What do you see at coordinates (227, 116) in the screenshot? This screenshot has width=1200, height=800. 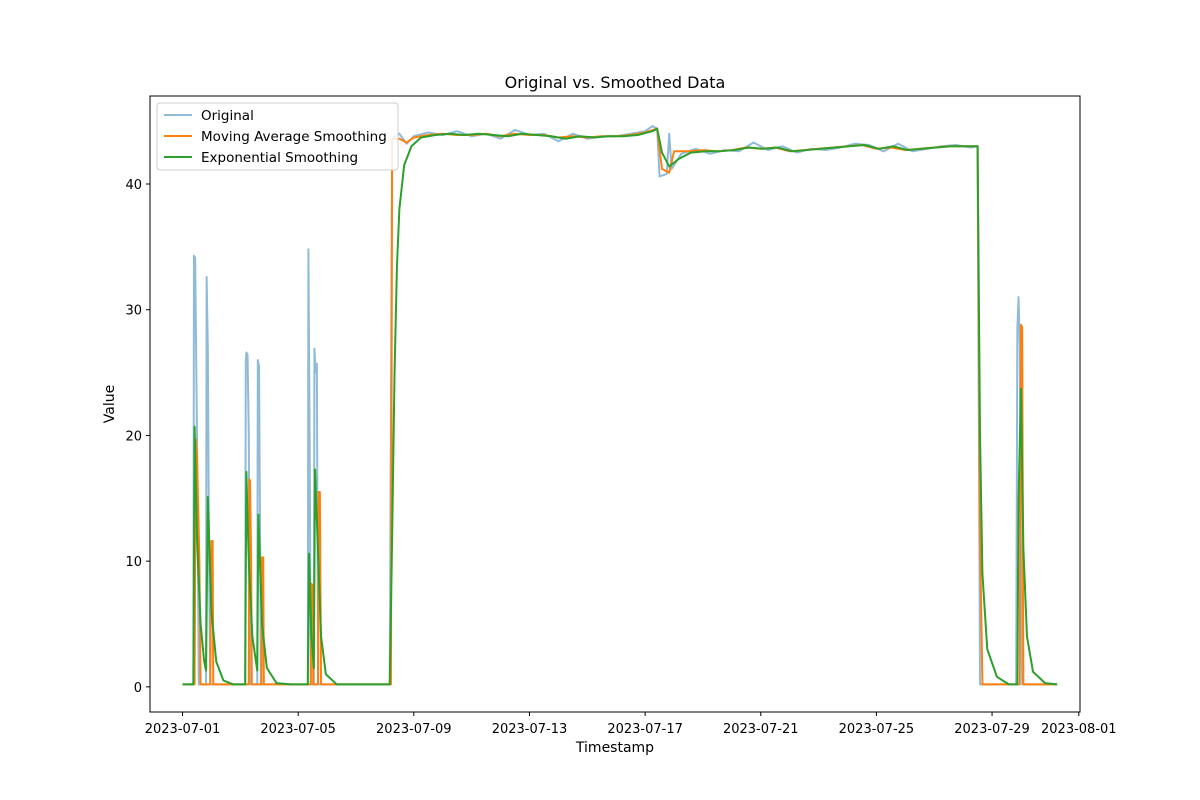 I see `legend-label: Original` at bounding box center [227, 116].